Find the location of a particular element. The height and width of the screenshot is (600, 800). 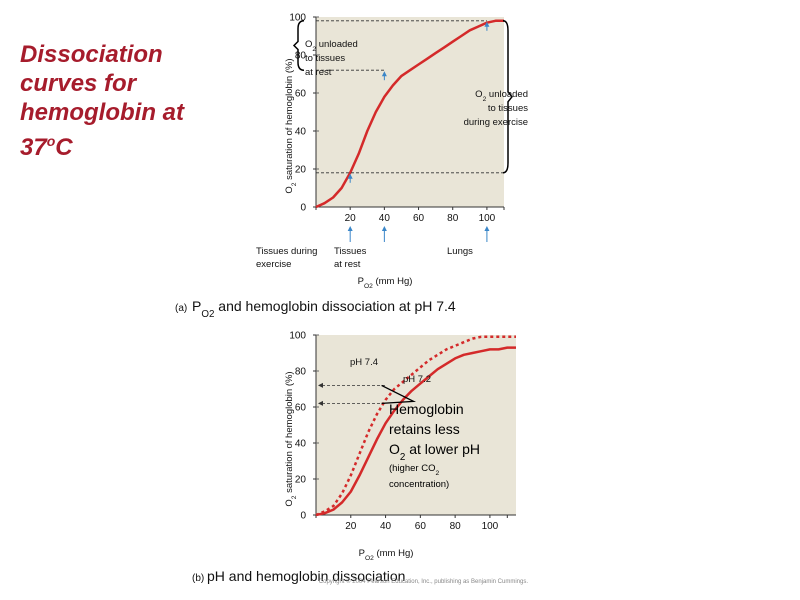

panel-b-y-axis-label: O2 saturation of hemoglobin (%) is located at coordinates (291, 438).